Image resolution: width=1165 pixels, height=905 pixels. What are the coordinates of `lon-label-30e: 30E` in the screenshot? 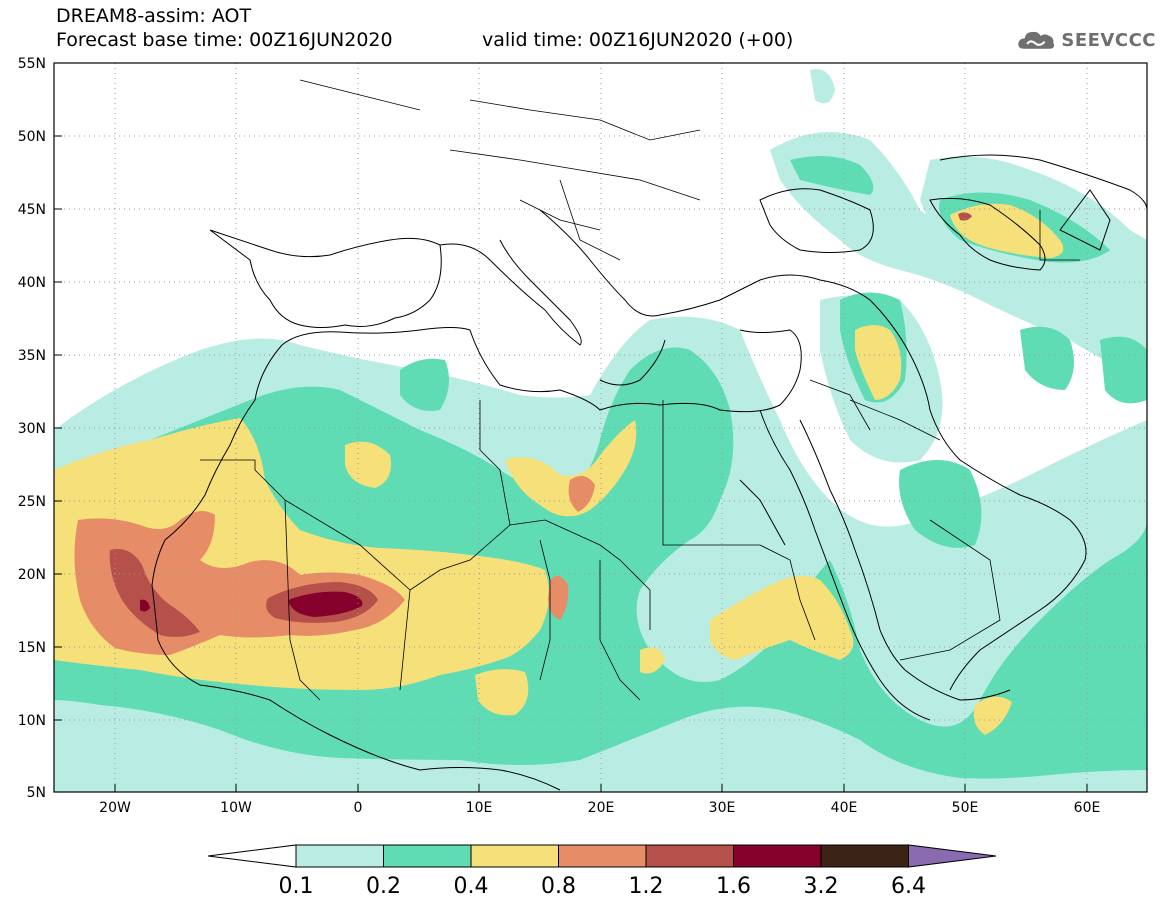 It's located at (722, 808).